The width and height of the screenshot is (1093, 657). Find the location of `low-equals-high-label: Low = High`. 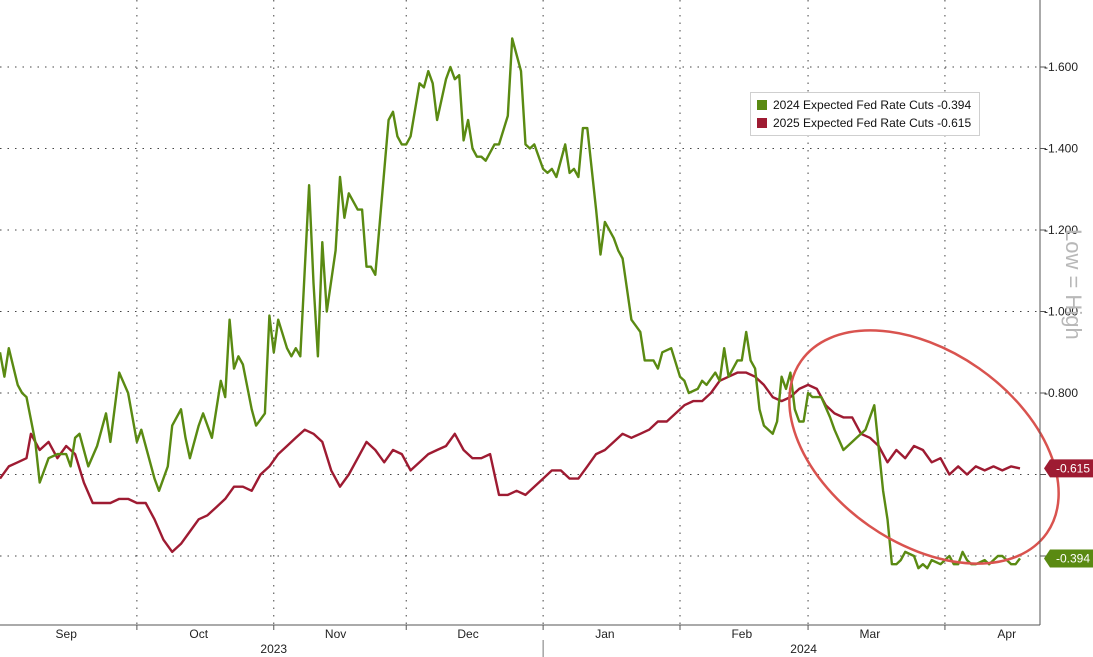

low-equals-high-label: Low = High is located at coordinates (1073, 284).